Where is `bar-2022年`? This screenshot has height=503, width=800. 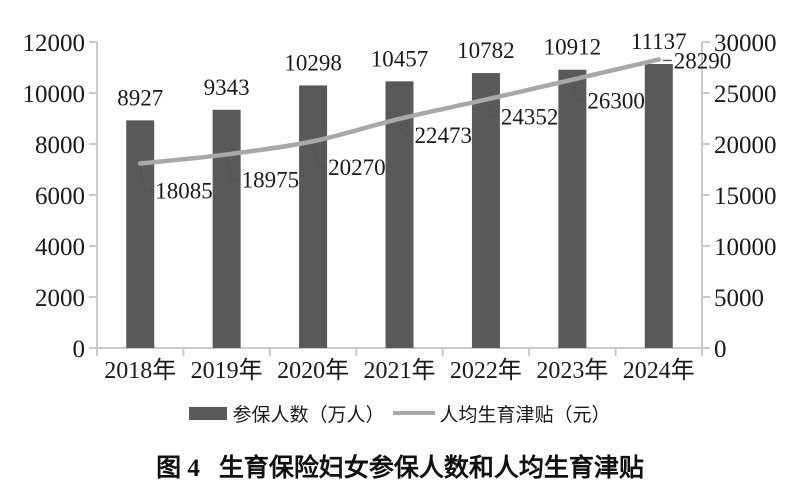 bar-2022年 is located at coordinates (485, 211).